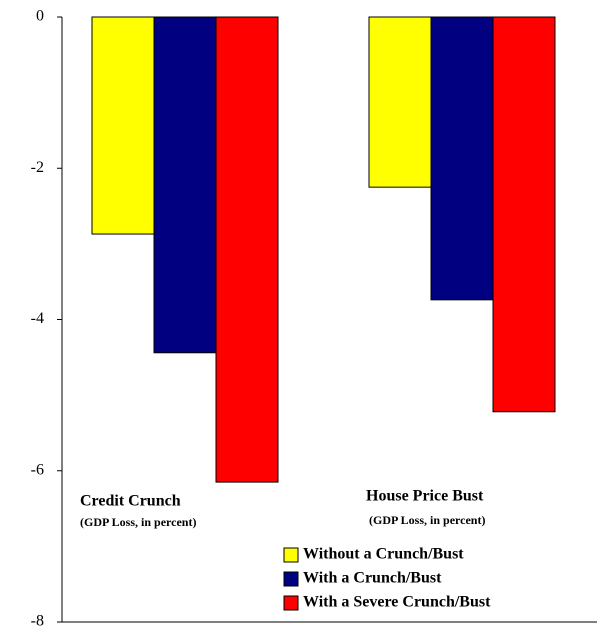 Image resolution: width=602 pixels, height=626 pixels. I want to click on legend-label: Without a Crunch/Bust, so click(383, 554).